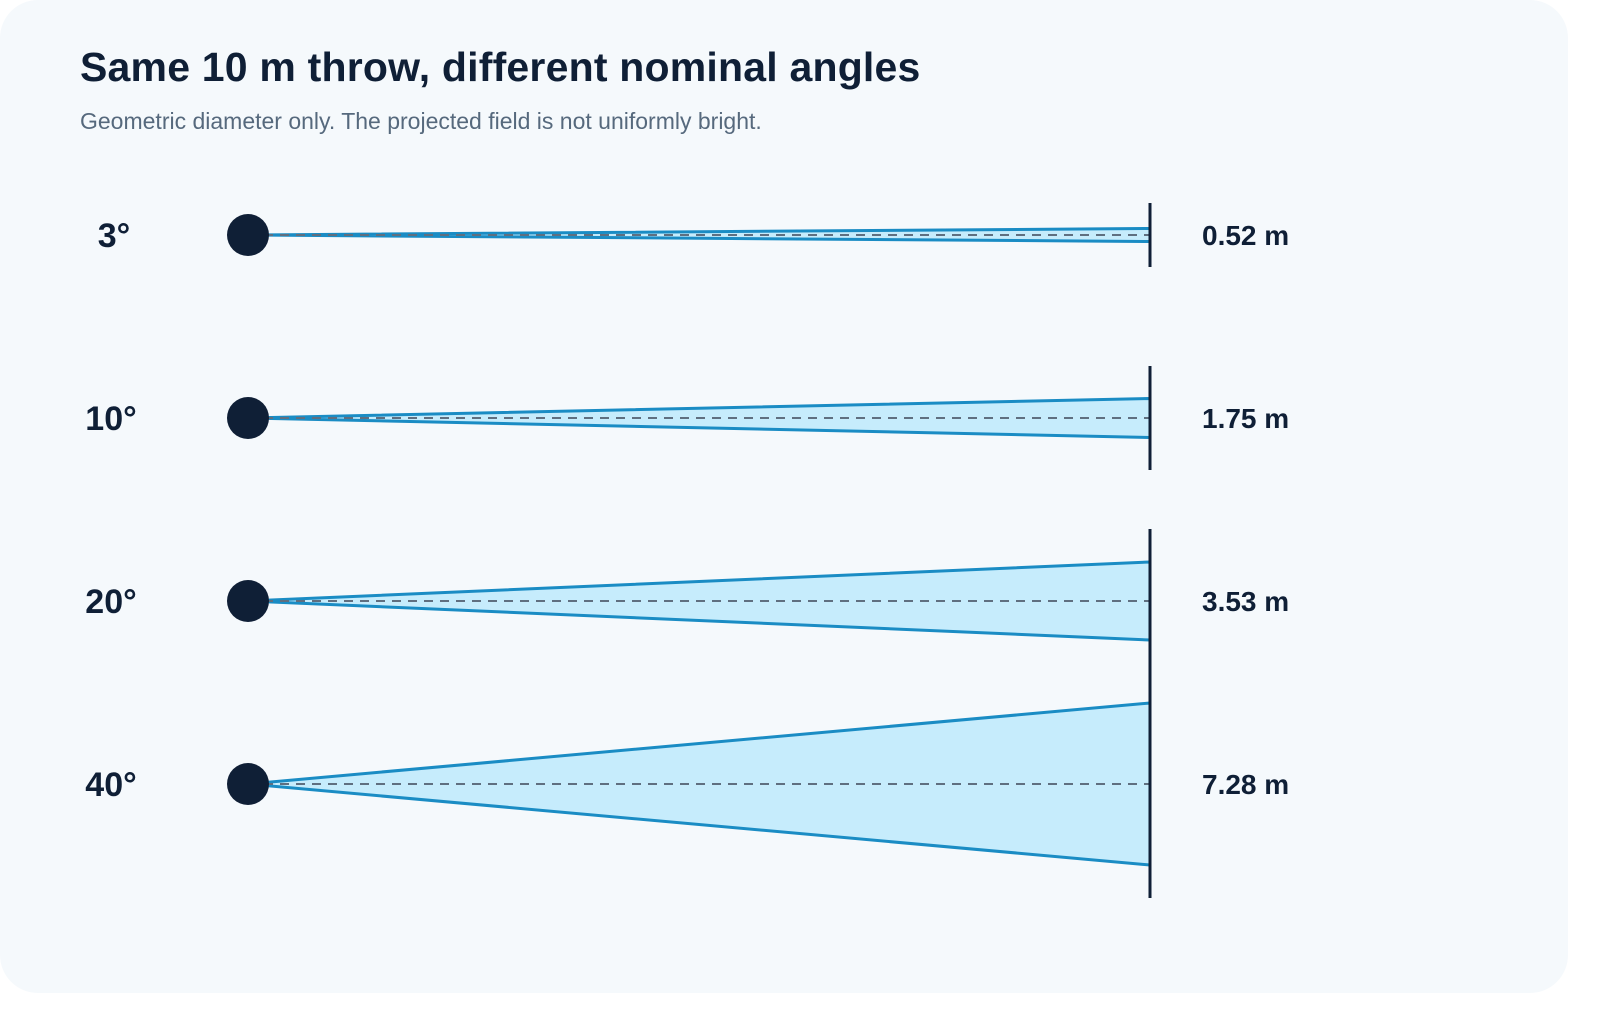 Image resolution: width=1600 pixels, height=1013 pixels. I want to click on beam-row-10: 10° 1.75 m, so click(687, 418).